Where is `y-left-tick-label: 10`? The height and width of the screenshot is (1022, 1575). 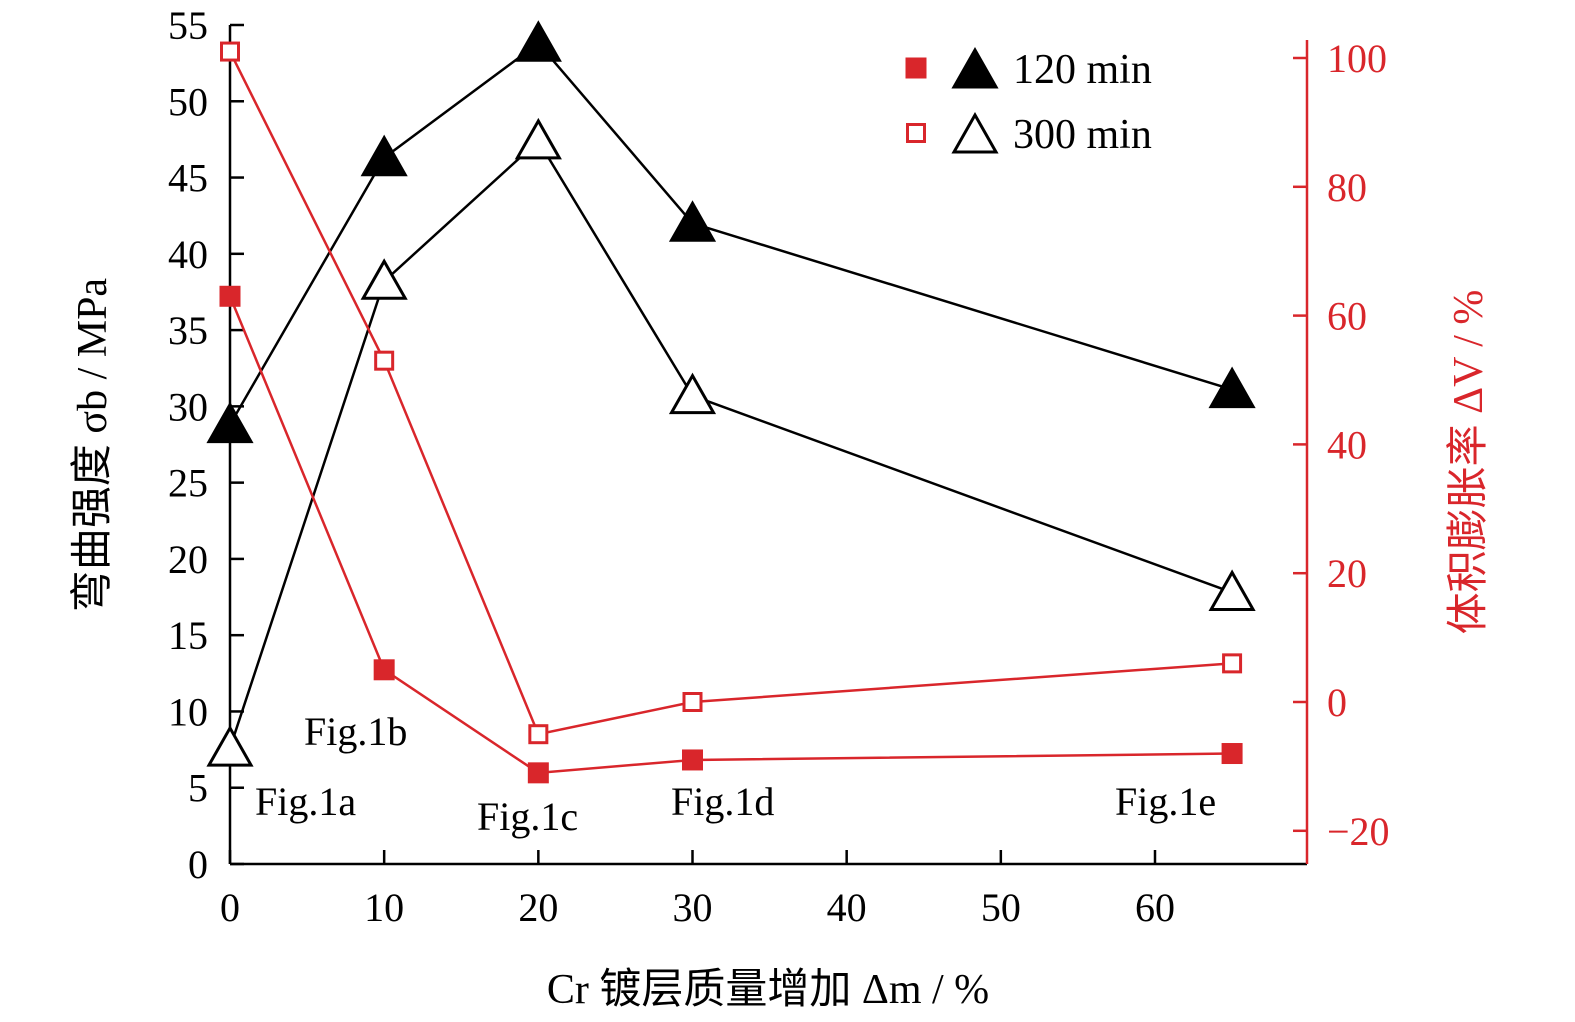 y-left-tick-label: 10 is located at coordinates (188, 711).